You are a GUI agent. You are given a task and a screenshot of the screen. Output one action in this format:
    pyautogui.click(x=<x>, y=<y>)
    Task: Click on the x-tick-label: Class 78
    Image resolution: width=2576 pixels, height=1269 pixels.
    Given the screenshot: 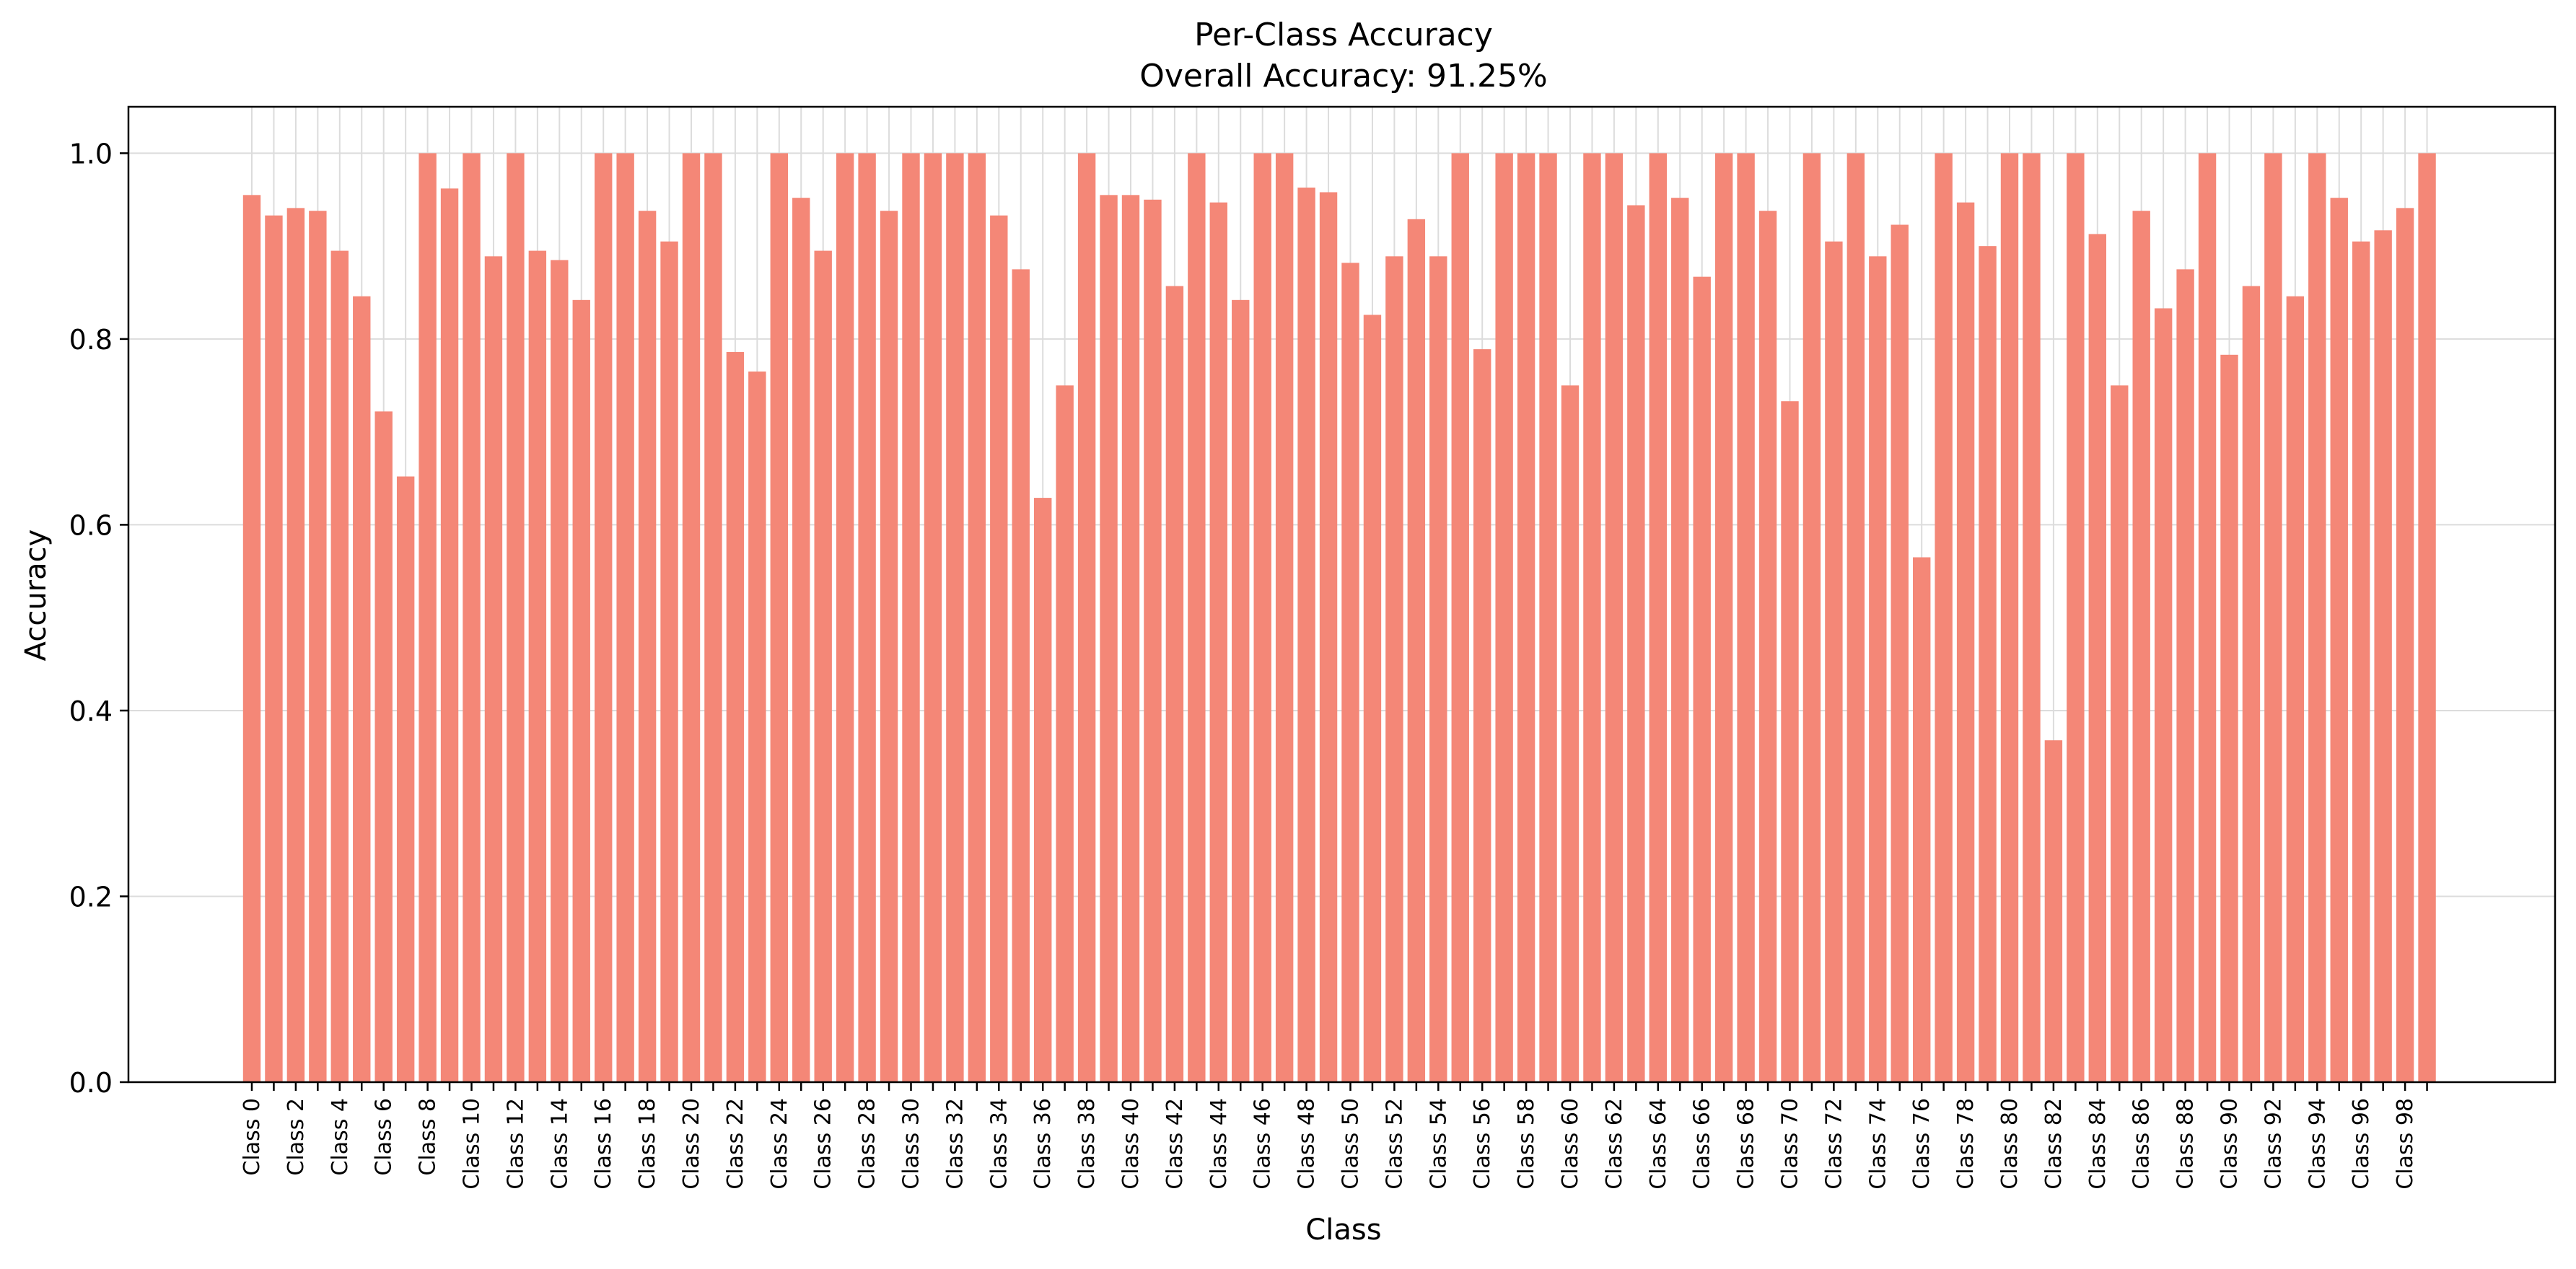 What is the action you would take?
    pyautogui.click(x=1966, y=1144)
    